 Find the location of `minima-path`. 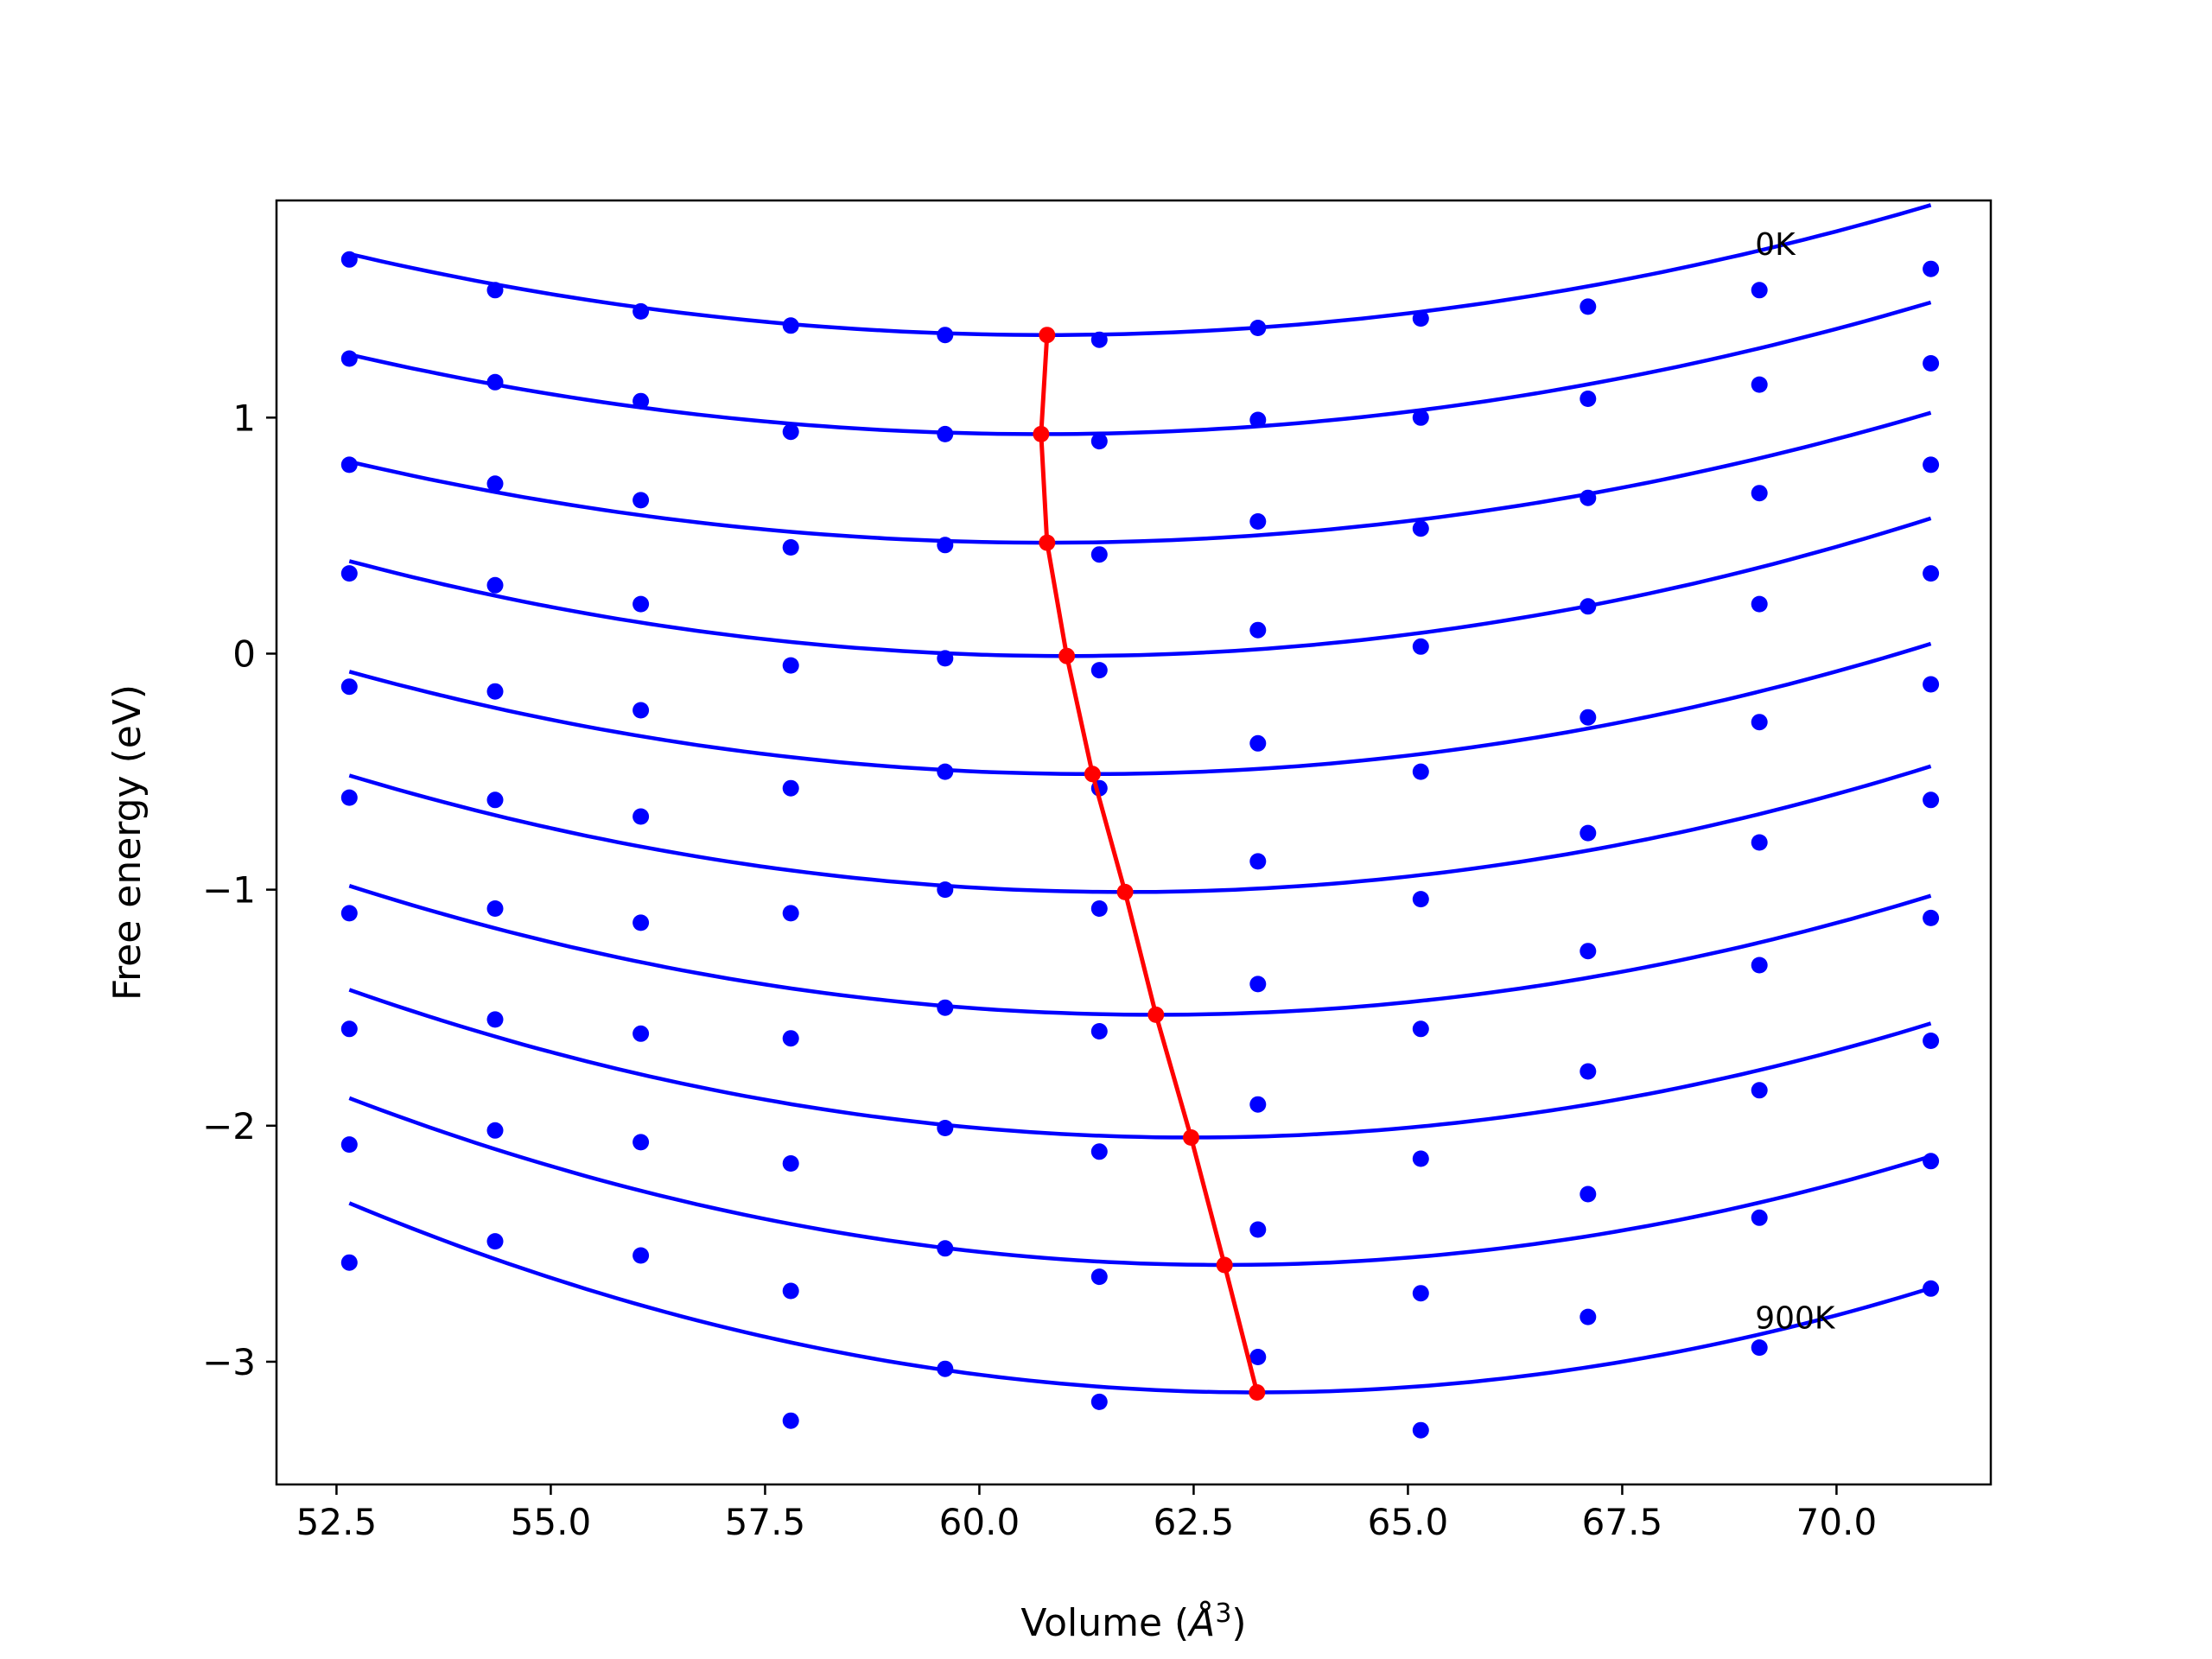

minima-path is located at coordinates (1149, 864).